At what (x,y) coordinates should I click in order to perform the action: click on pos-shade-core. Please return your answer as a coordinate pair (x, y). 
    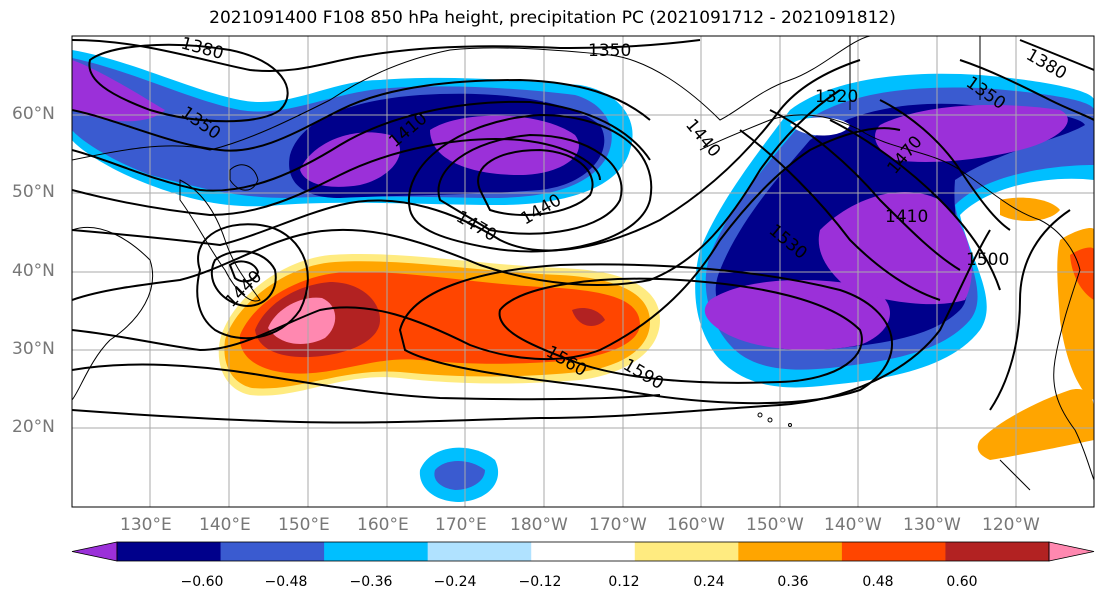
    Looking at the image, I should click on (302, 320).